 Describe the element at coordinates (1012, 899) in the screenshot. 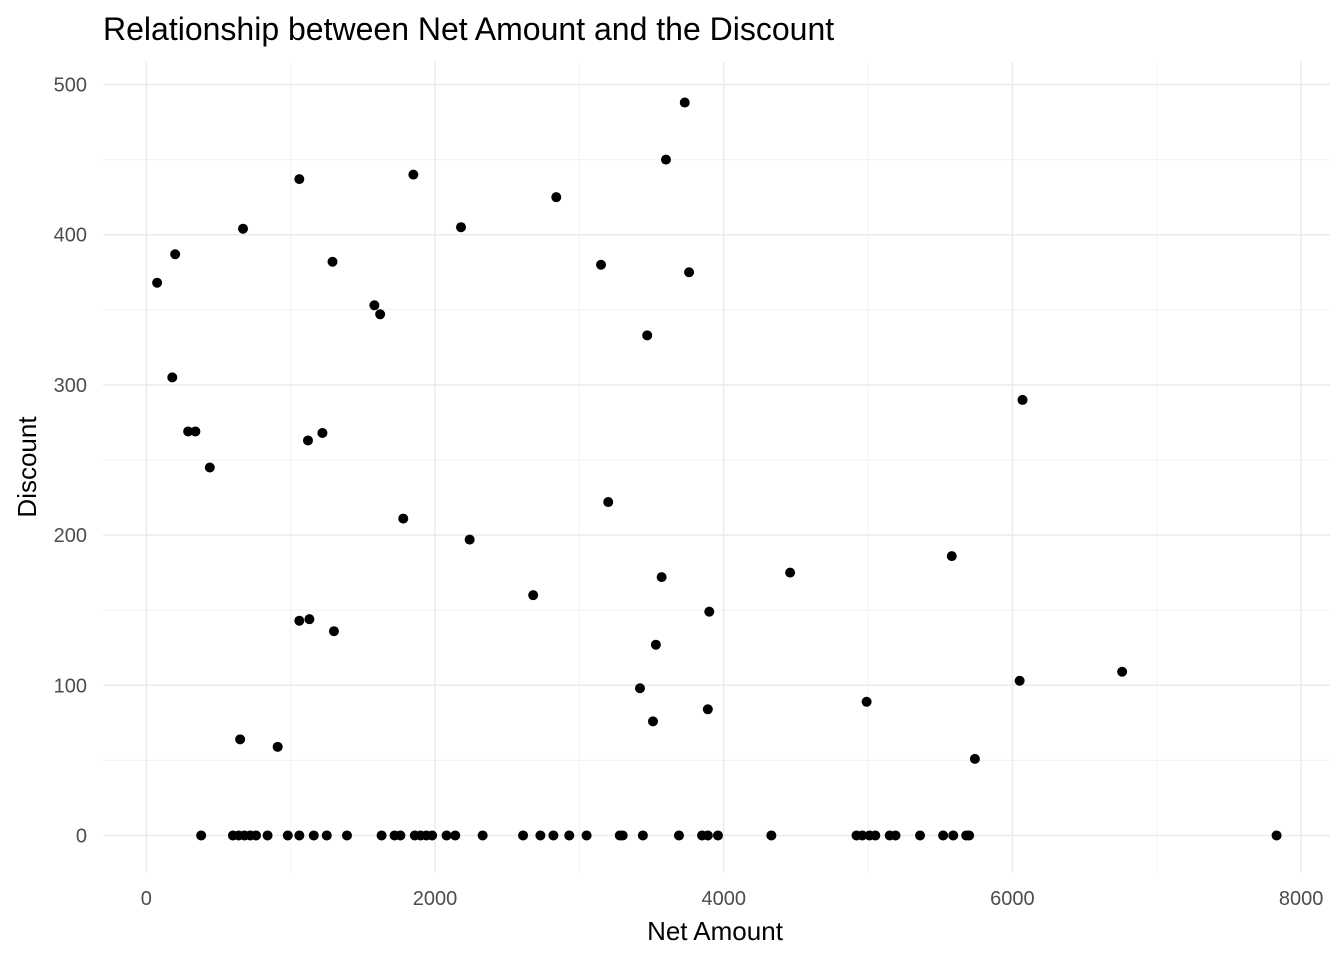

I see `x-tick-label: 6000` at that location.